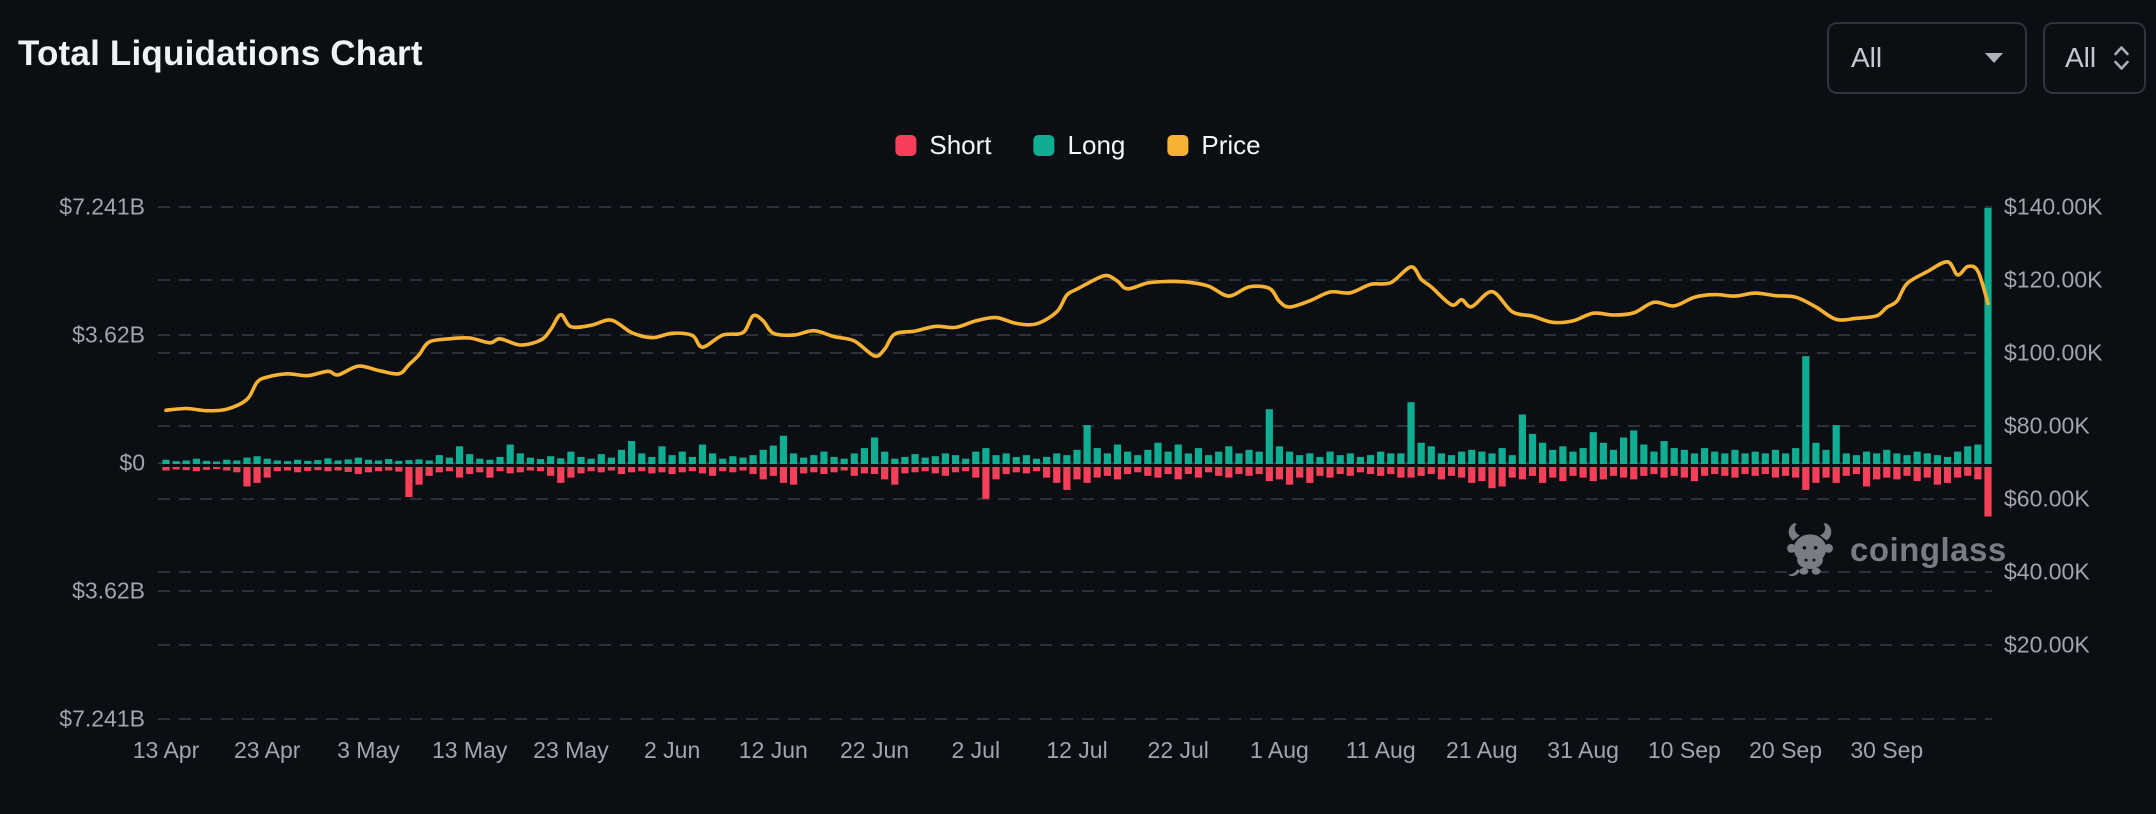  I want to click on right-axis-tick: $140.00K, so click(2053, 206).